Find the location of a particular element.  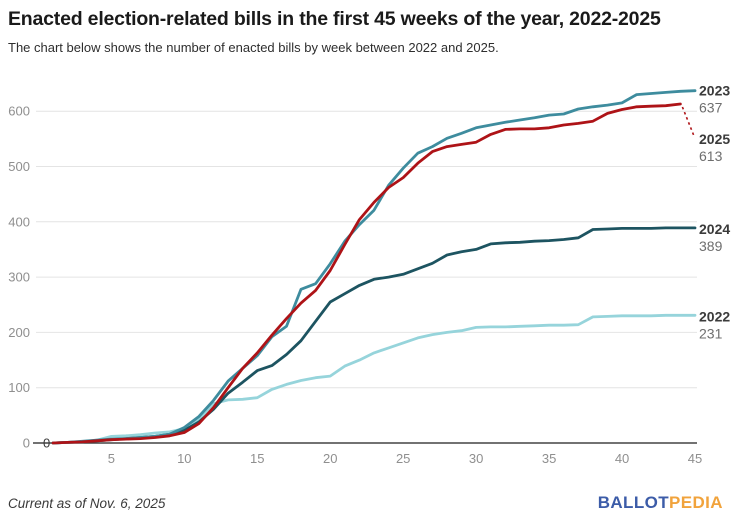

series-start-label: 0 is located at coordinates (46, 443).